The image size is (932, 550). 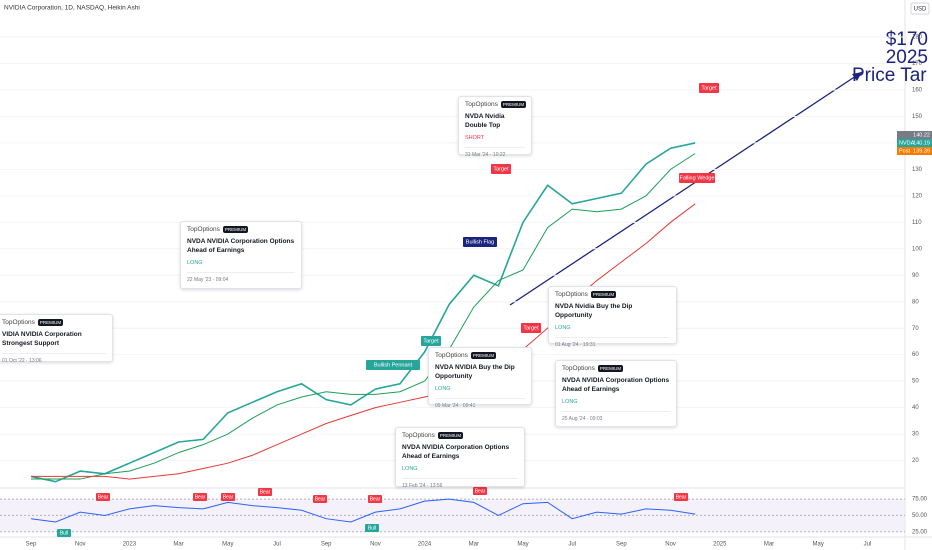 I want to click on target-note: Price Tar, so click(x=889, y=75).